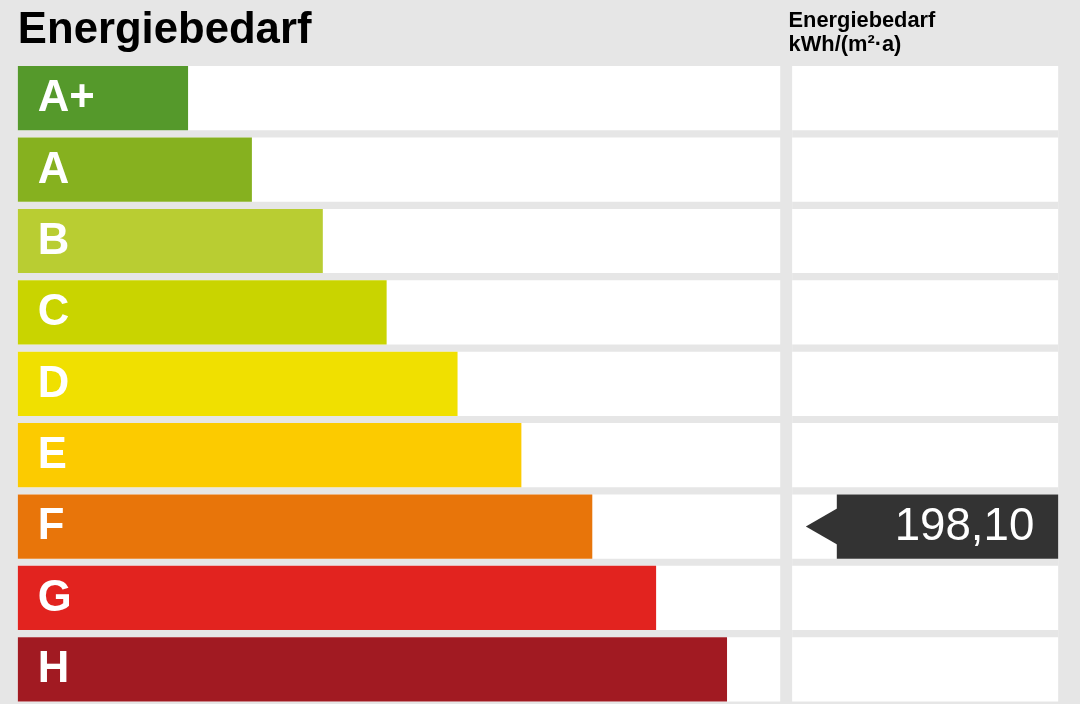 This screenshot has width=1080, height=720. I want to click on y-tick-label: B, so click(53, 238).